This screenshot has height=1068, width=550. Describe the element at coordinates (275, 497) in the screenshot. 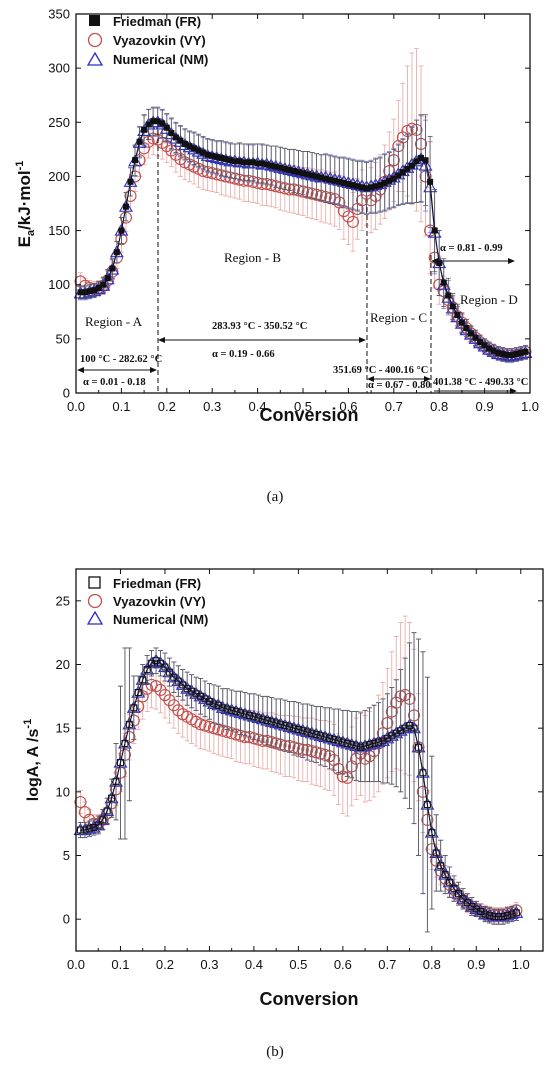

I see `panel-a-label: (a)` at that location.